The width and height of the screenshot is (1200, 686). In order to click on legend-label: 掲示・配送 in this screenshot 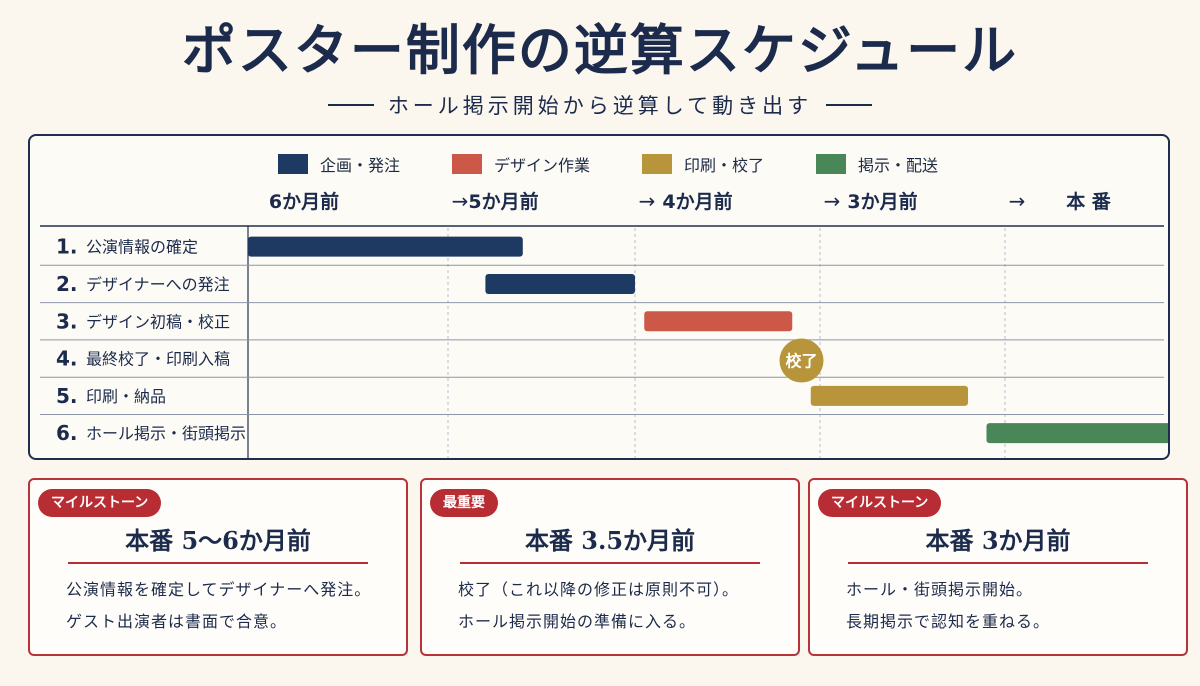, I will do `click(898, 165)`.